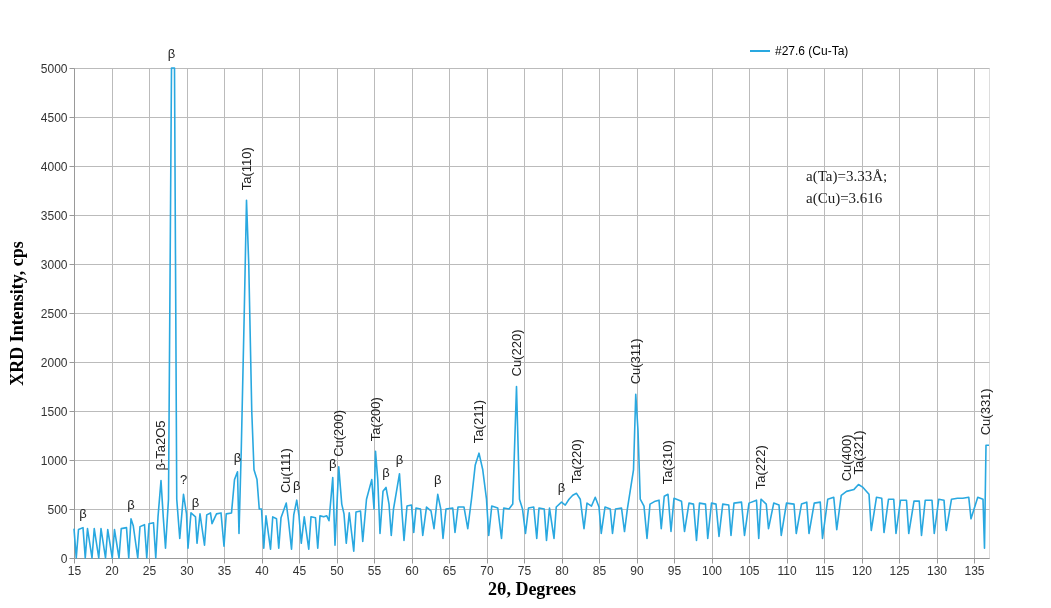 The height and width of the screenshot is (608, 1051). I want to click on annotation: ?, so click(183, 480).